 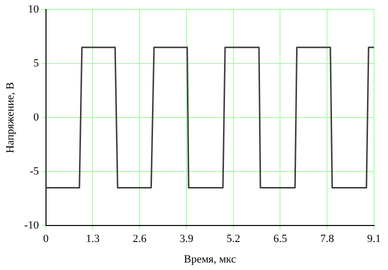 What do you see at coordinates (374, 239) in the screenshot?
I see `x-tick-label: 9.1` at bounding box center [374, 239].